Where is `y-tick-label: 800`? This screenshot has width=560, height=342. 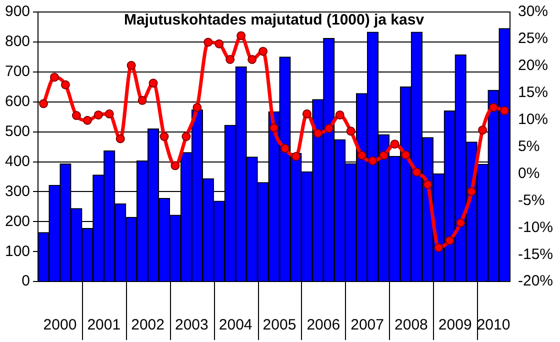 y-tick-label: 800 is located at coordinates (17, 41).